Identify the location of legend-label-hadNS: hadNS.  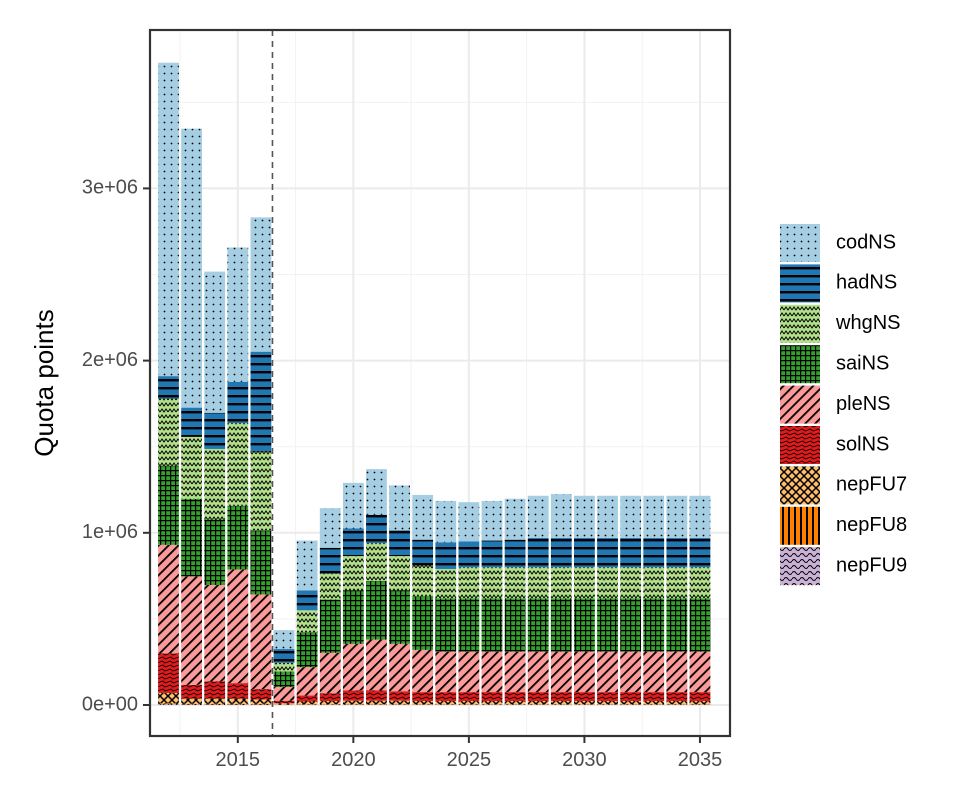
(866, 283).